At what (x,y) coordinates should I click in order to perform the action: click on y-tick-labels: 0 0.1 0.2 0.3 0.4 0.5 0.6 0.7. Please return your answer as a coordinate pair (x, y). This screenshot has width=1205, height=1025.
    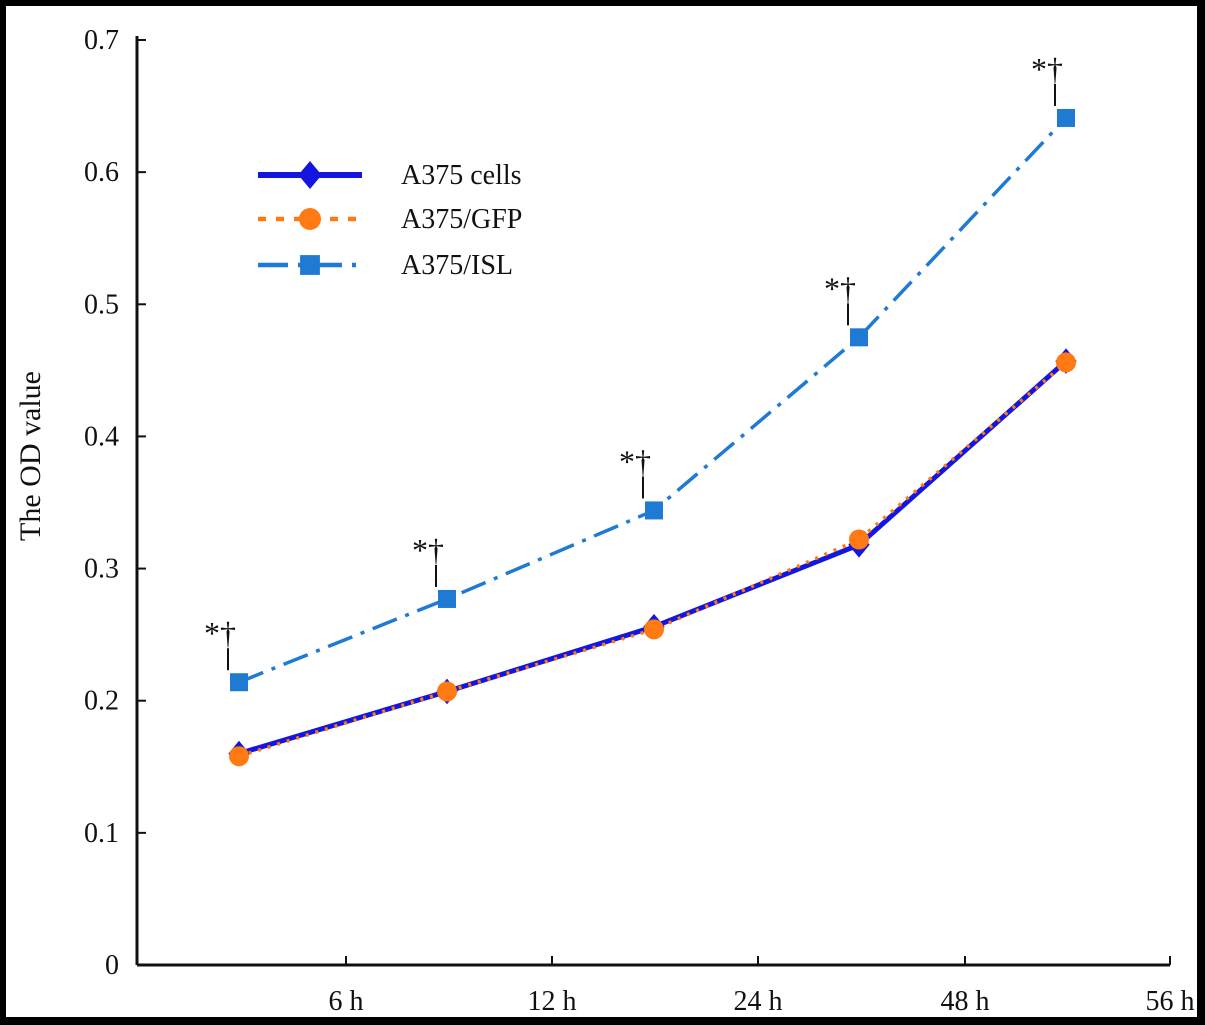
    Looking at the image, I should click on (101, 503).